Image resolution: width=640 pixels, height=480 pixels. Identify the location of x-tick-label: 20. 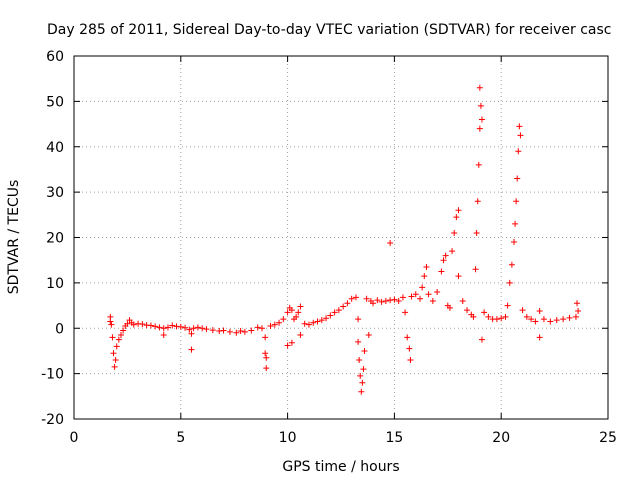
(501, 438).